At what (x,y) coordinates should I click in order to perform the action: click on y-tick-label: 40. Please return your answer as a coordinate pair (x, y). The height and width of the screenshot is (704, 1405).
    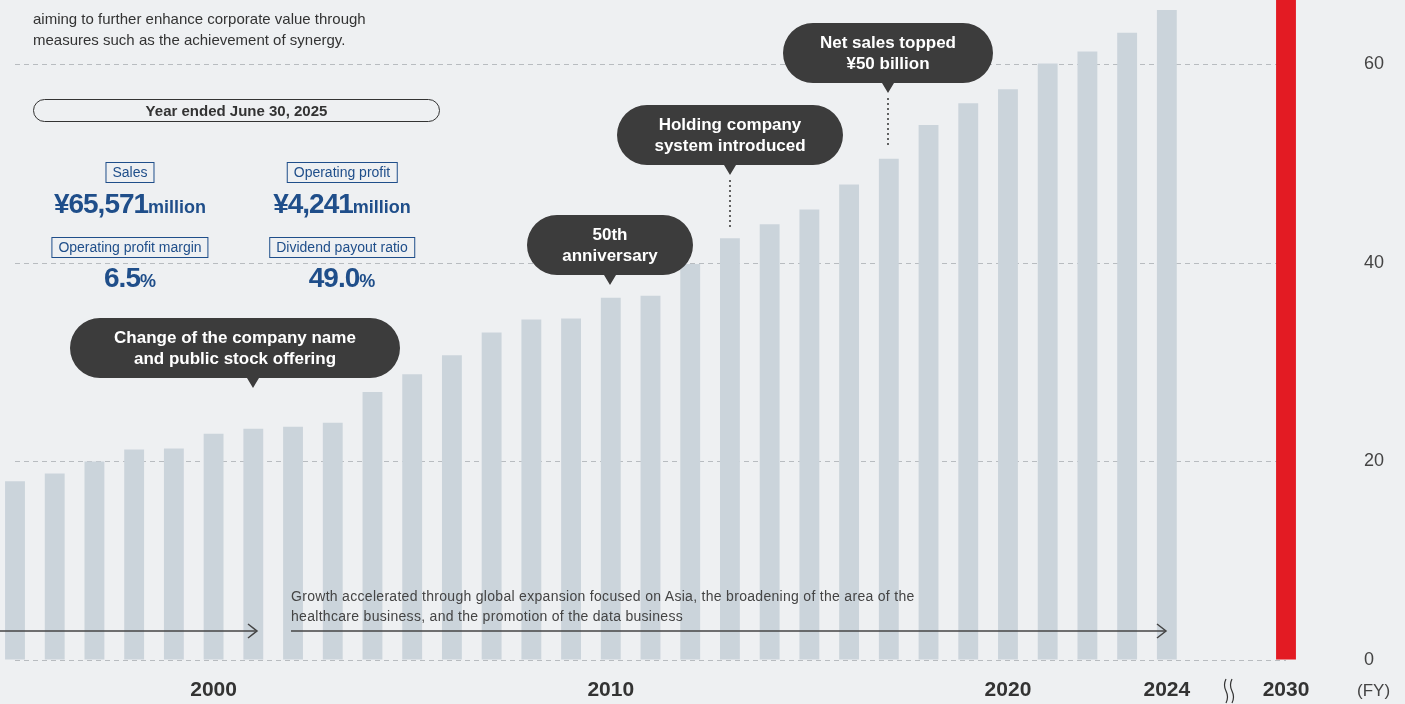
    Looking at the image, I should click on (1374, 261).